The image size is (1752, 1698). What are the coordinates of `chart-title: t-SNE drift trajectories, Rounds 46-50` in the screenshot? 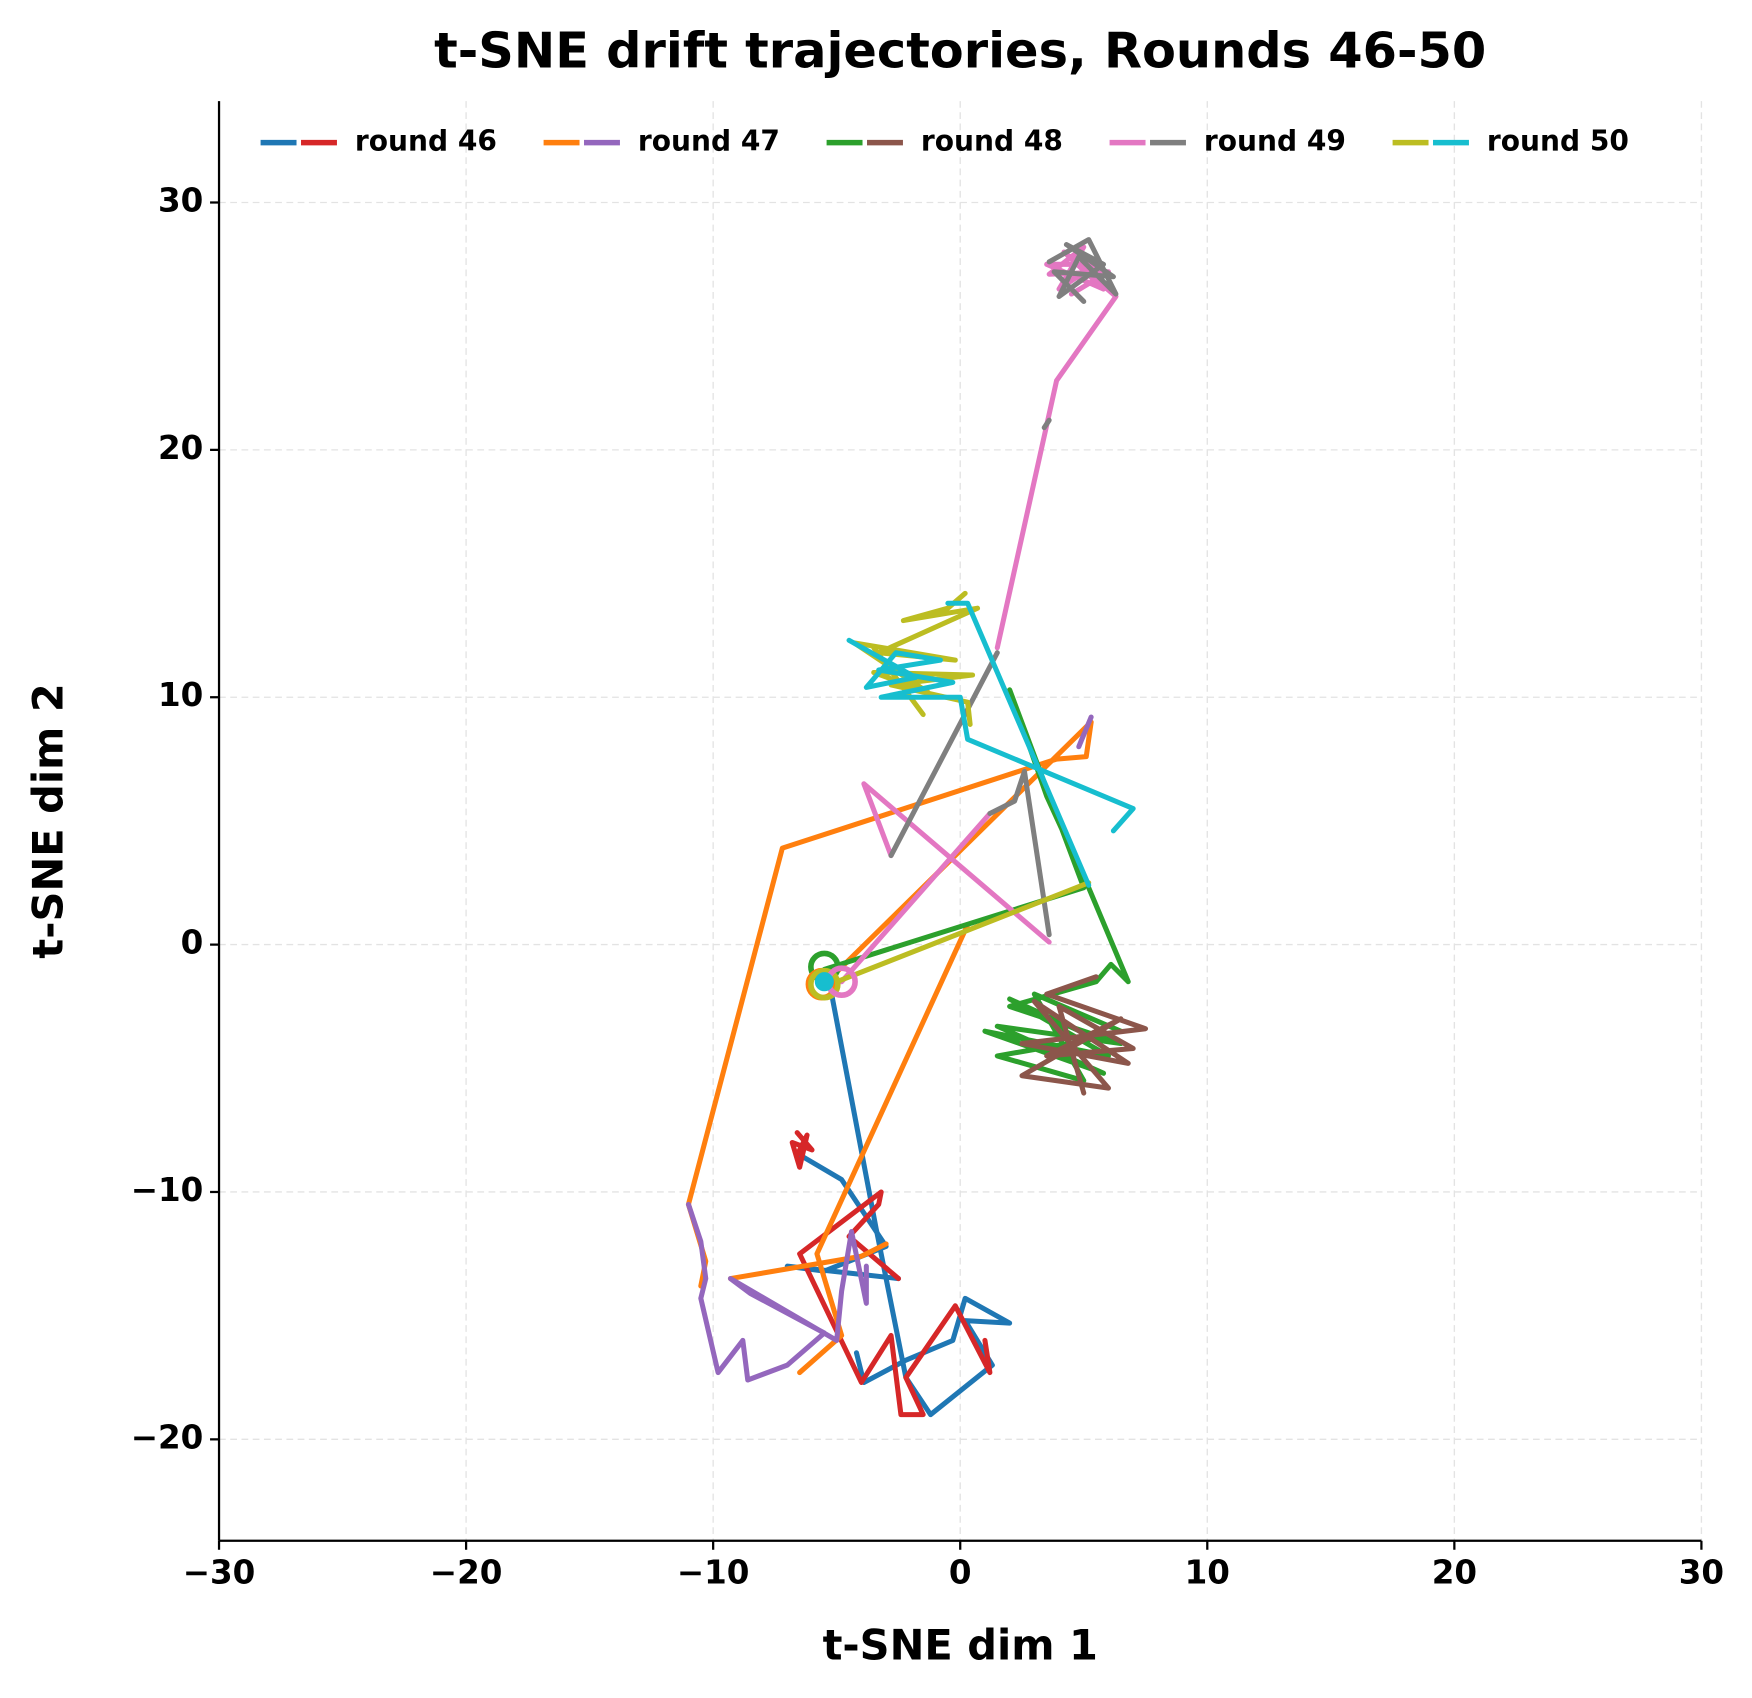 It's located at (960, 50).